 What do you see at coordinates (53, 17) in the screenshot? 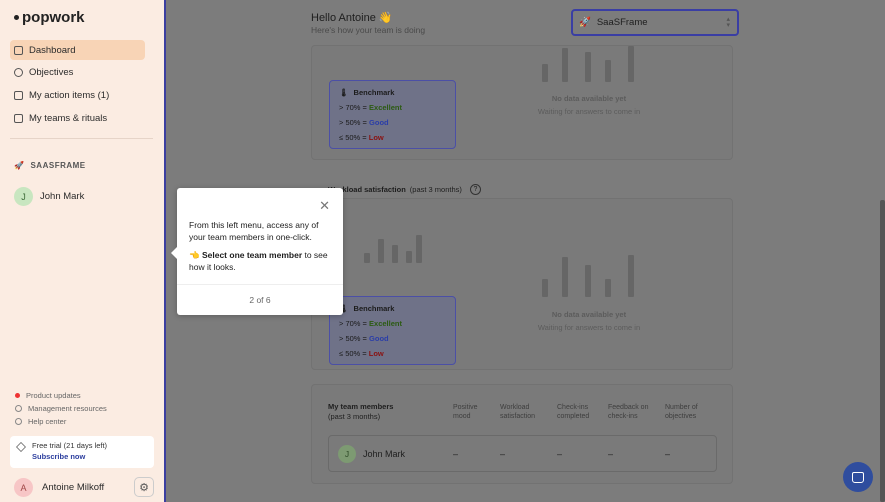
I see `logo-text: popwork` at bounding box center [53, 17].